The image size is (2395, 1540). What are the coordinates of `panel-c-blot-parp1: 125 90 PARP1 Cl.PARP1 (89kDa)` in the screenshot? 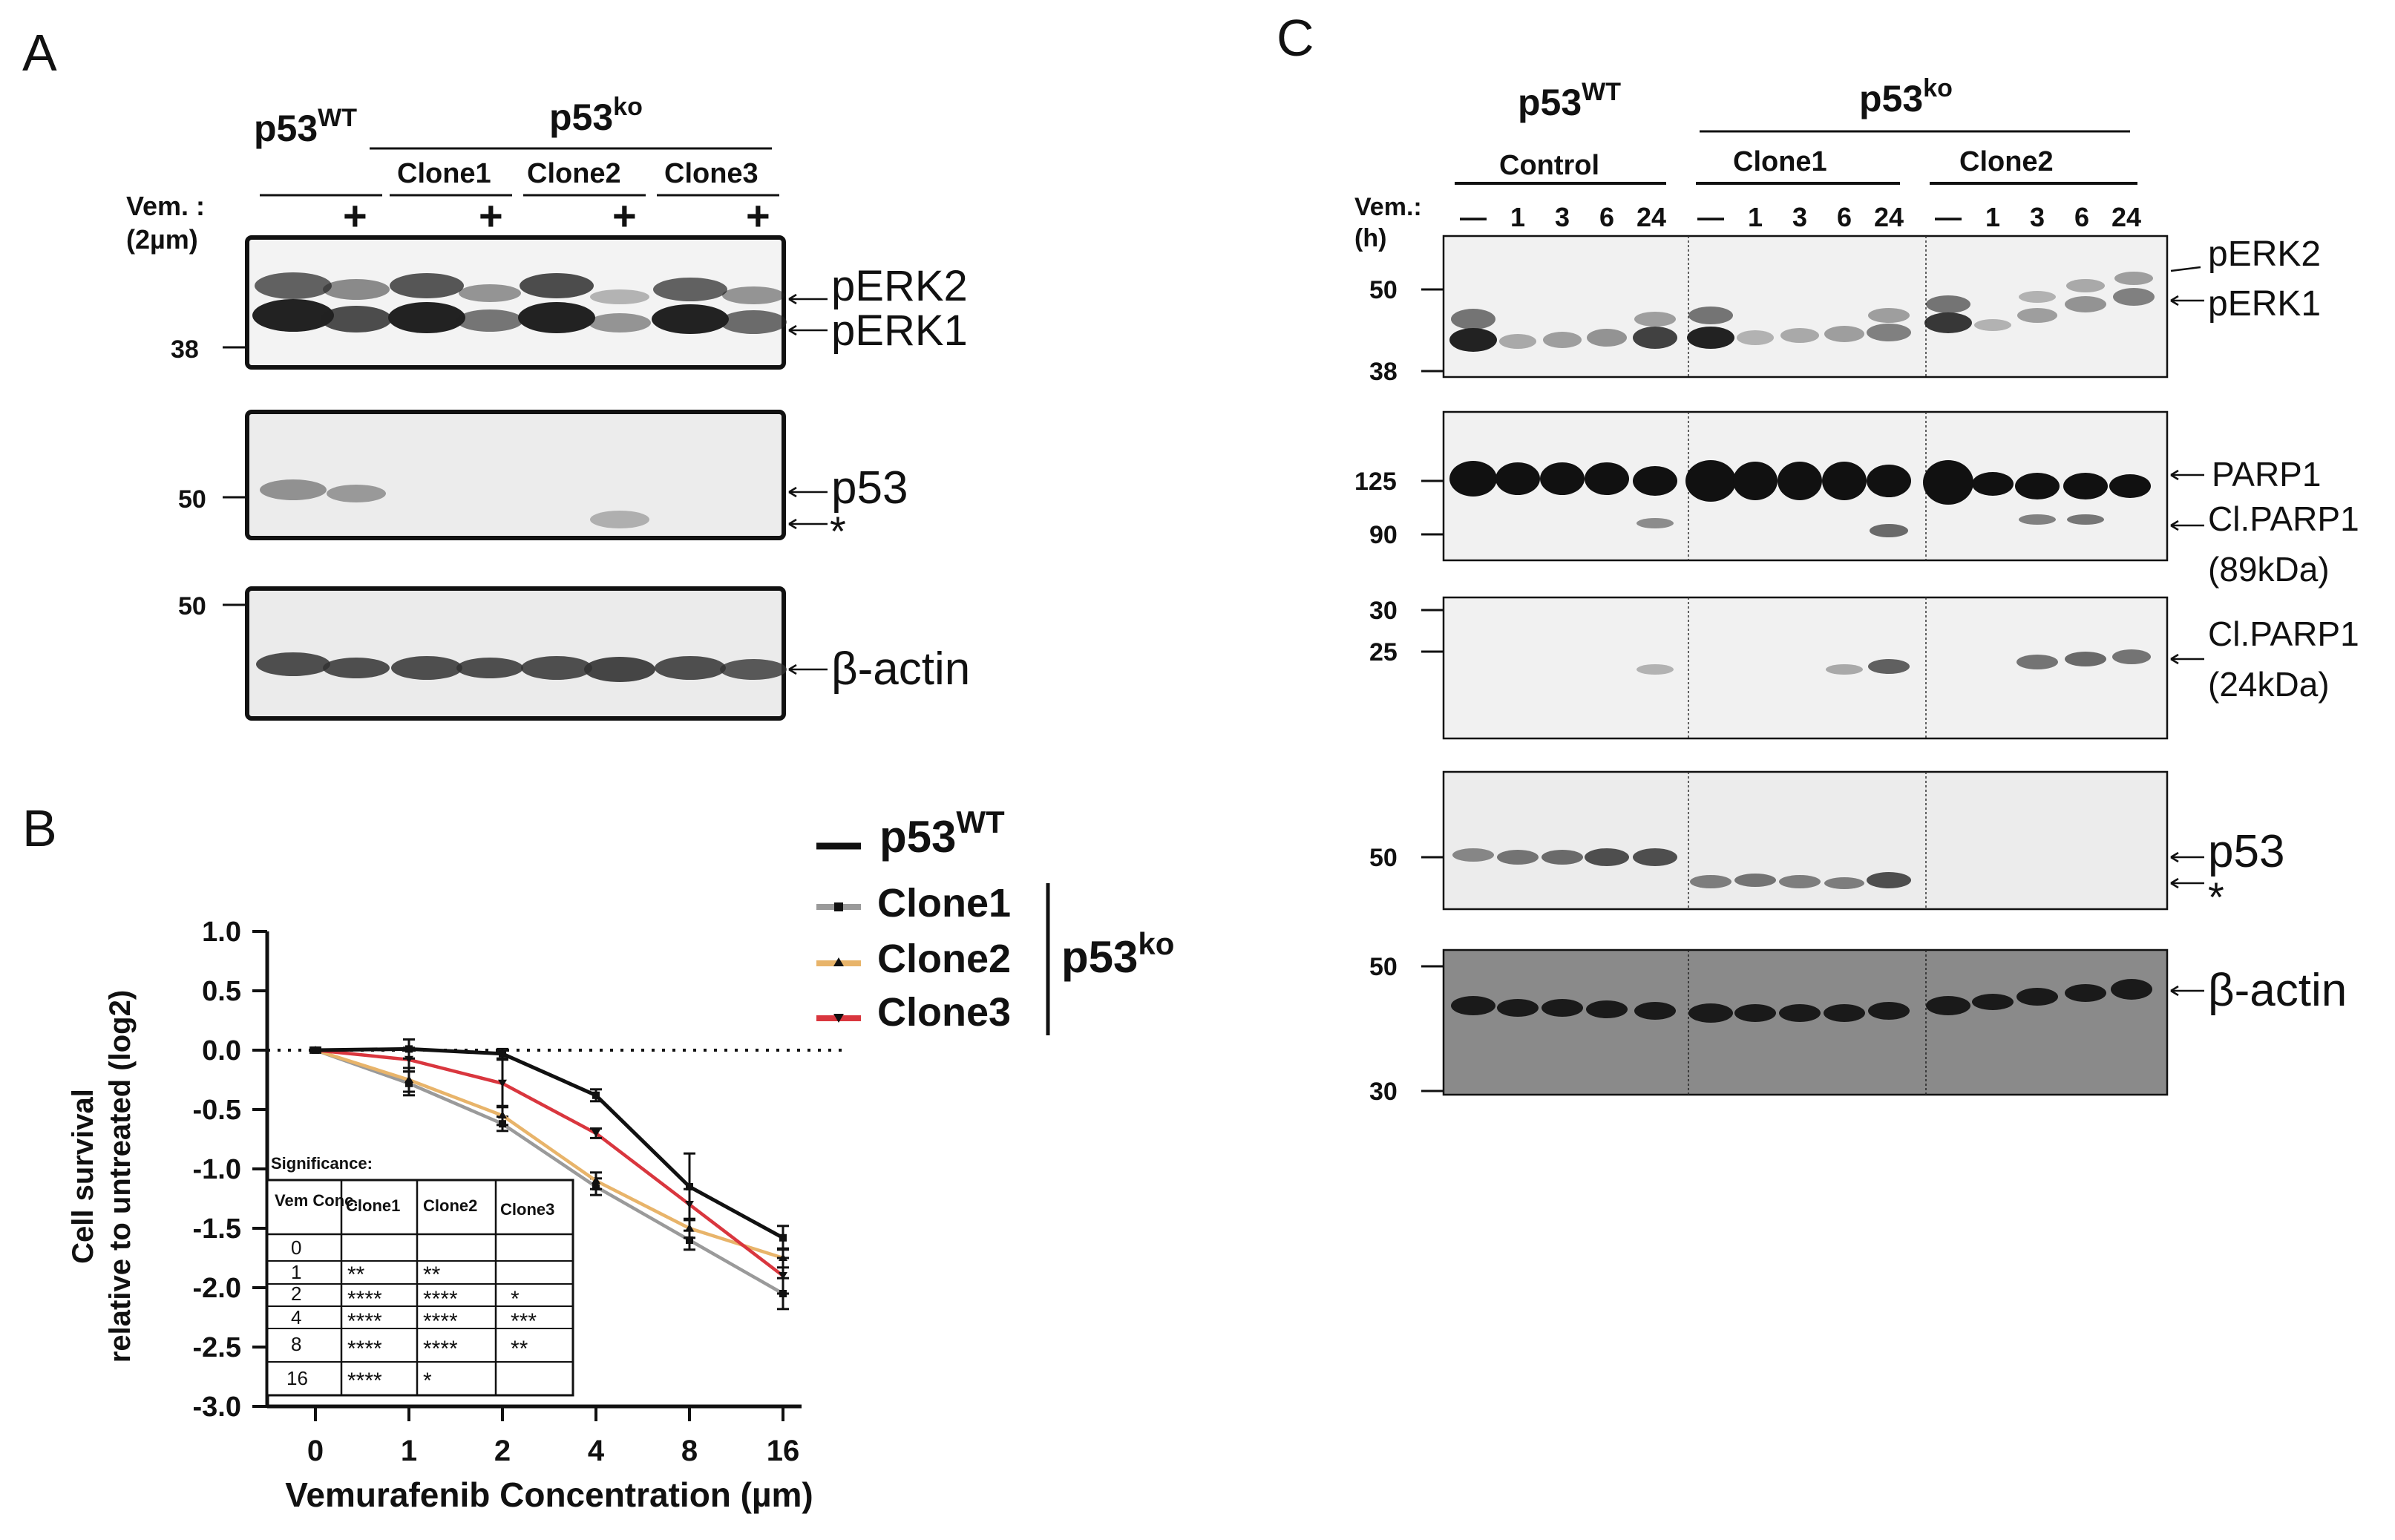 It's located at (1857, 499).